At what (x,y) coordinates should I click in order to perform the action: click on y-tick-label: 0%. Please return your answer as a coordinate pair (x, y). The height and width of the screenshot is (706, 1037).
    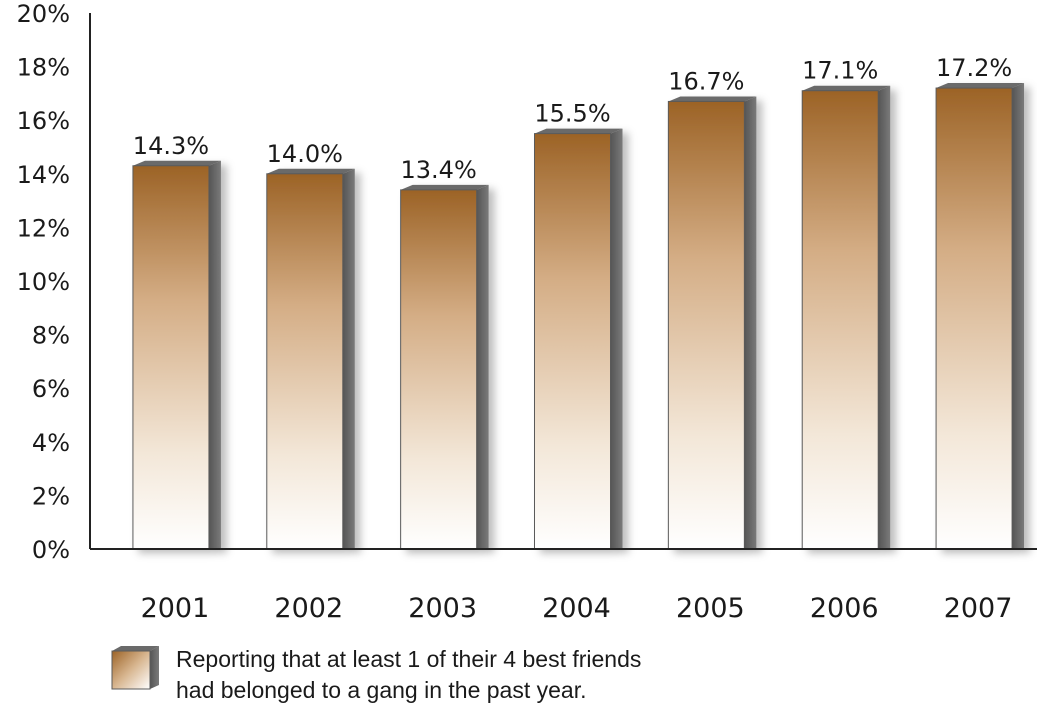
    Looking at the image, I should click on (51, 550).